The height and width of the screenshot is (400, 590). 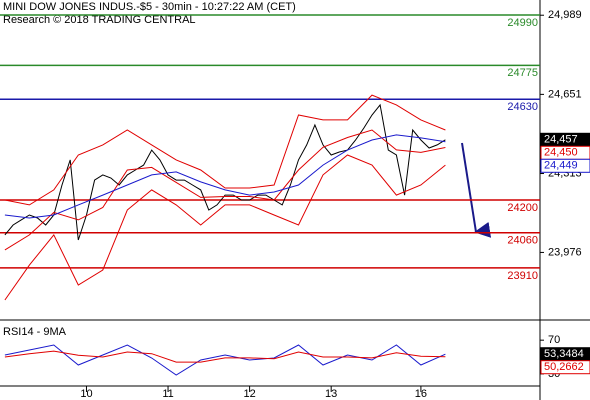 I want to click on x-tick-label: 11, so click(x=167, y=394).